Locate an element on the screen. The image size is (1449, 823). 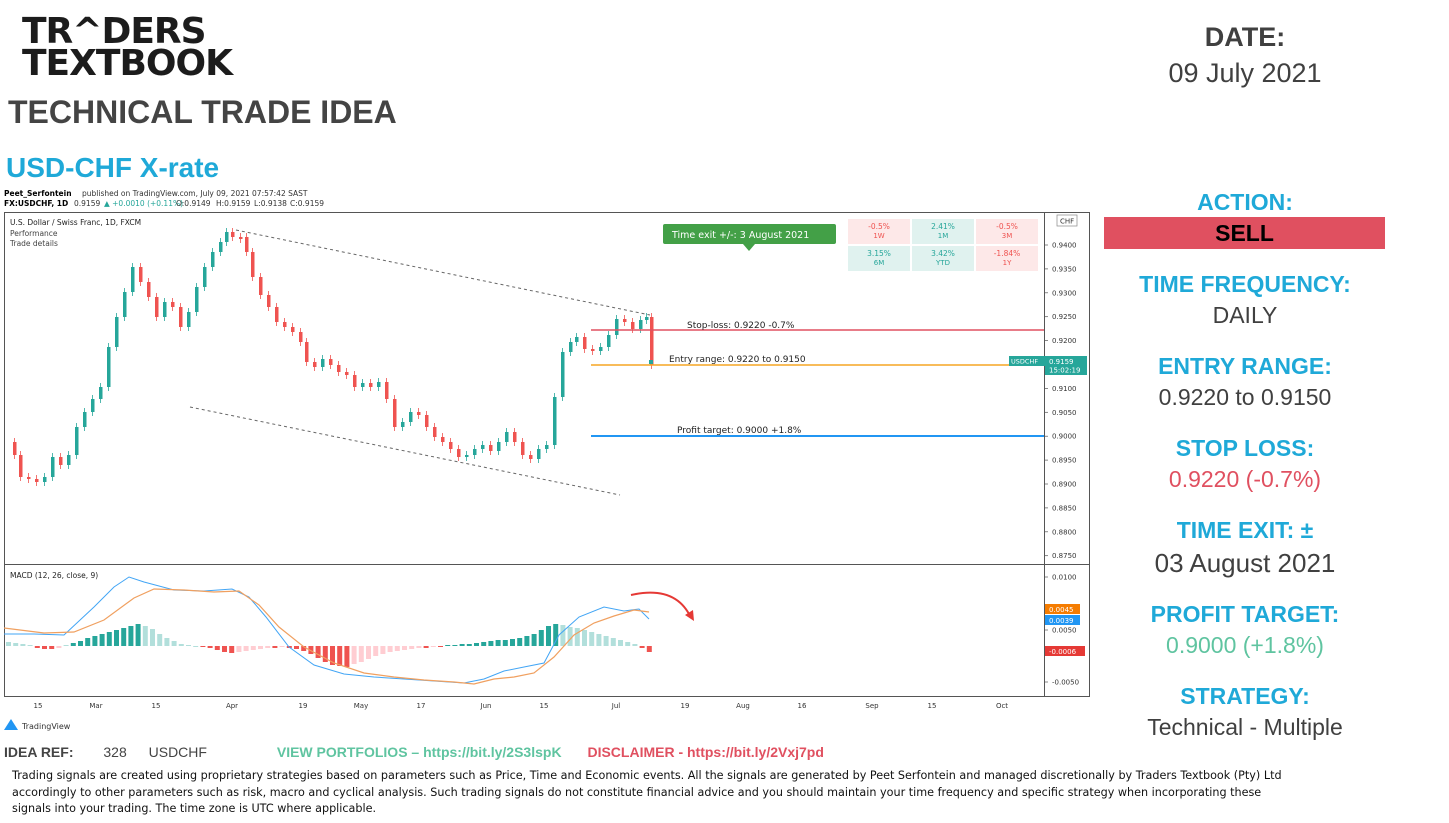
performance-period: YTD is located at coordinates (942, 263).